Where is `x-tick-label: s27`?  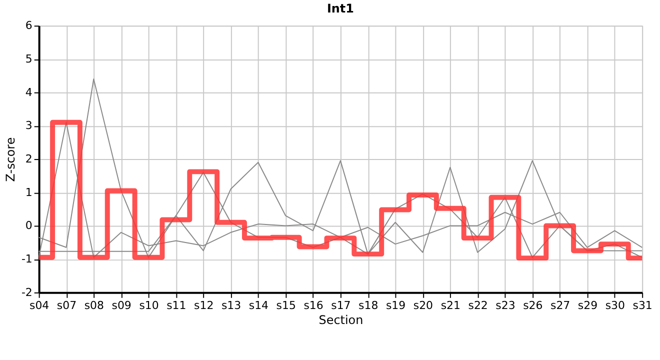
x-tick-label: s27 is located at coordinates (560, 305).